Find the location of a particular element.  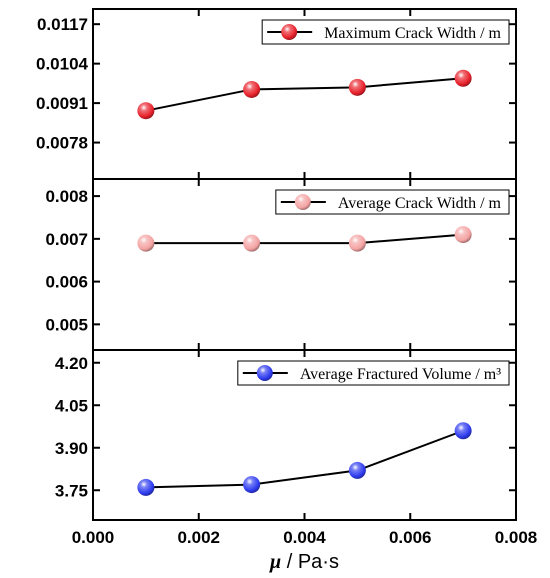

x-axis-symbol: μ is located at coordinates (275, 562).